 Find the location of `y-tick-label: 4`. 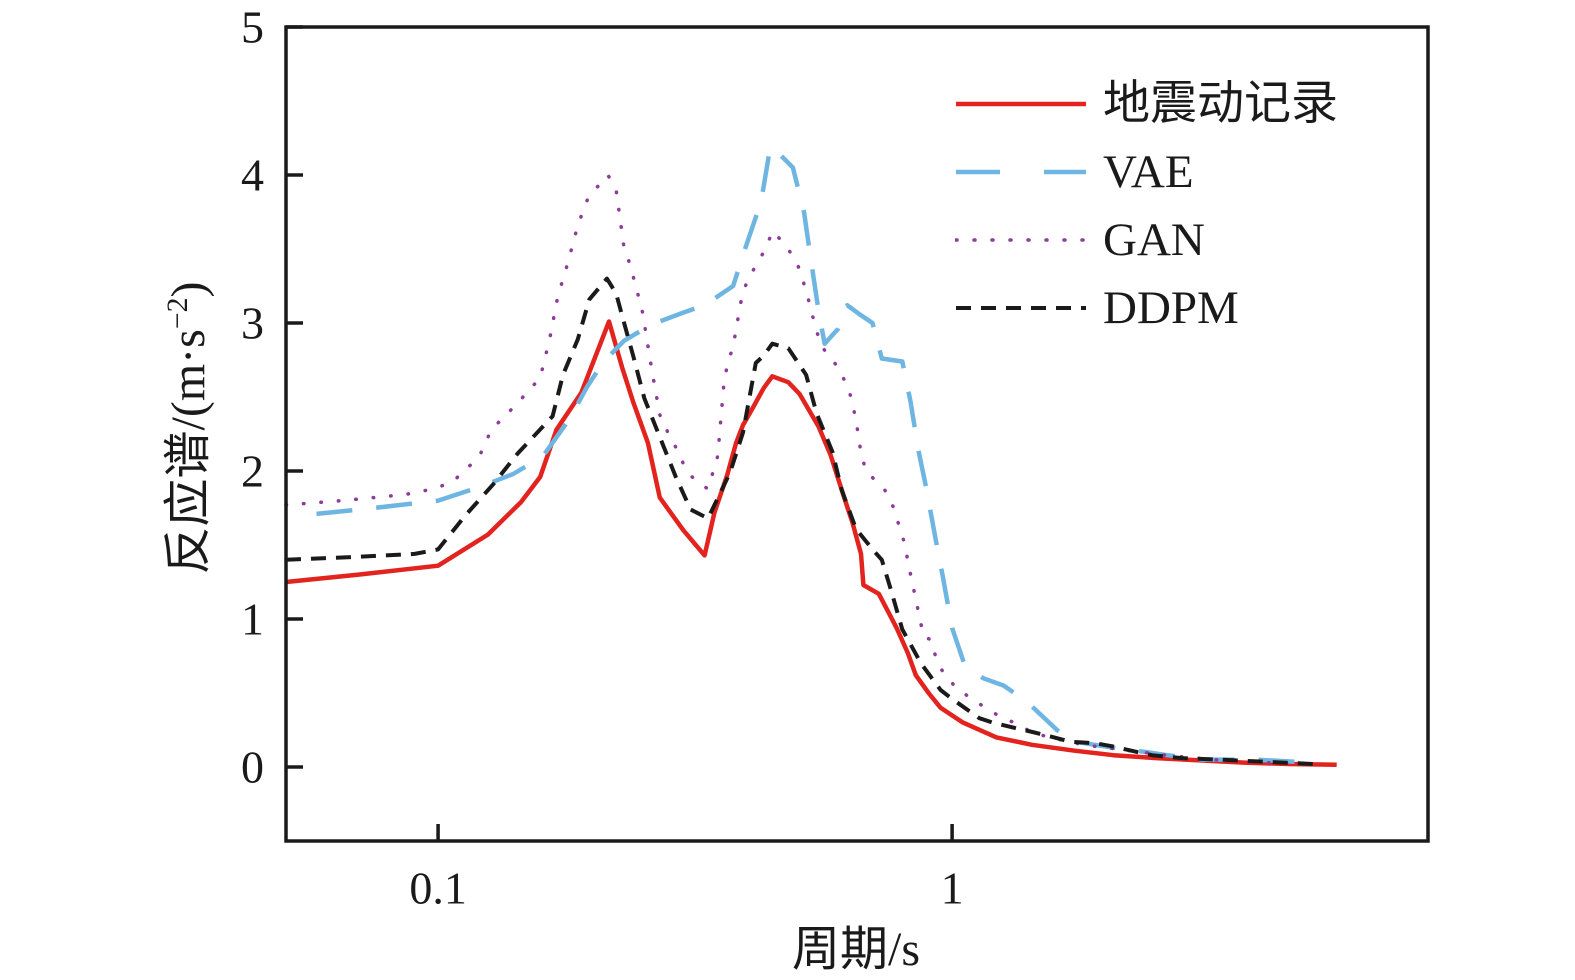

y-tick-label: 4 is located at coordinates (252, 175).